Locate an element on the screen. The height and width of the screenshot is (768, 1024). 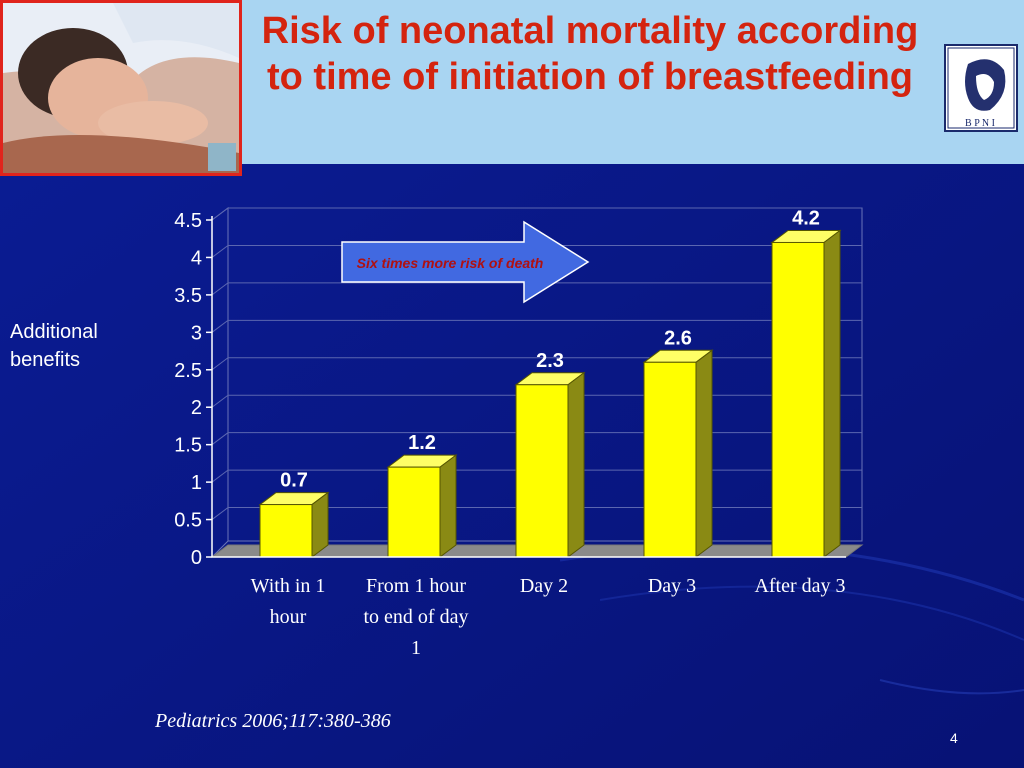
y-tick-label: 4 is located at coordinates (196, 258).